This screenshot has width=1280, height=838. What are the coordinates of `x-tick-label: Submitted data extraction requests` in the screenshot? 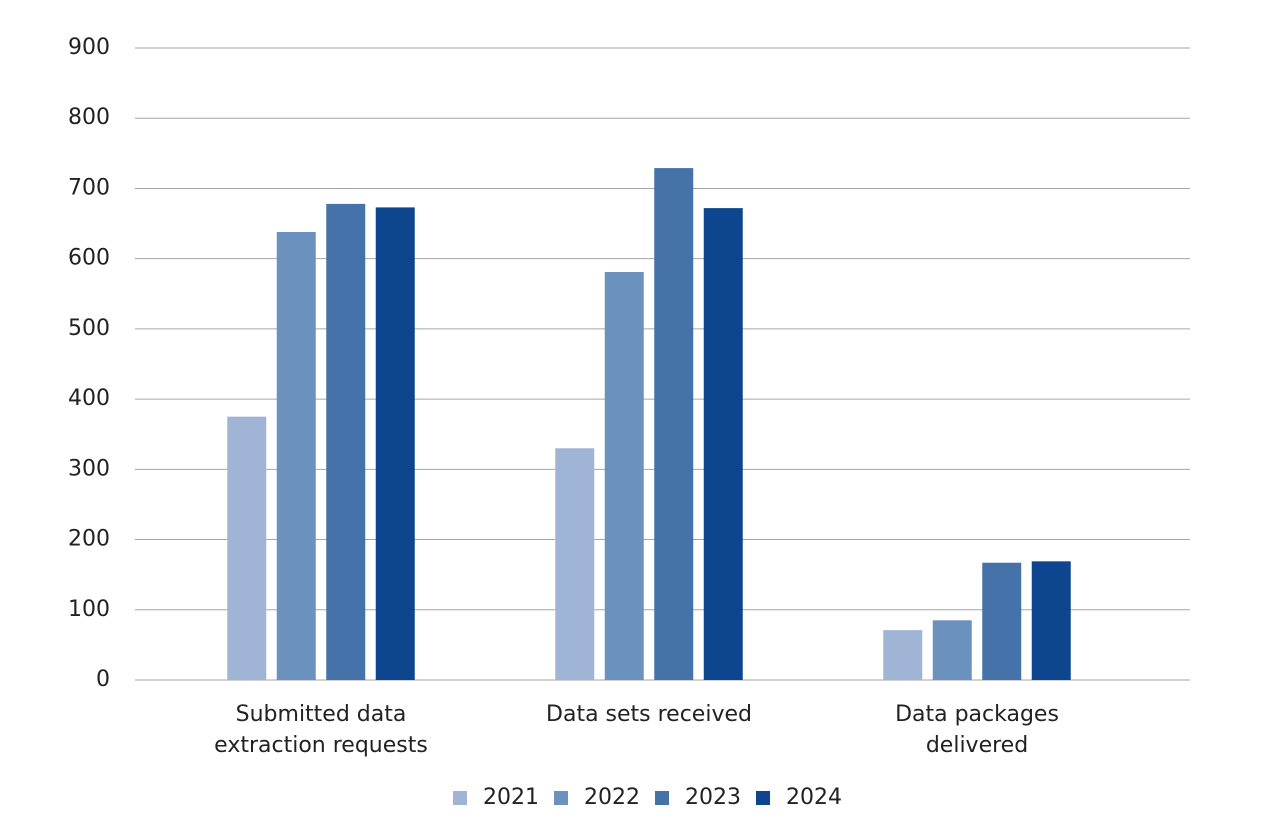 It's located at (321, 730).